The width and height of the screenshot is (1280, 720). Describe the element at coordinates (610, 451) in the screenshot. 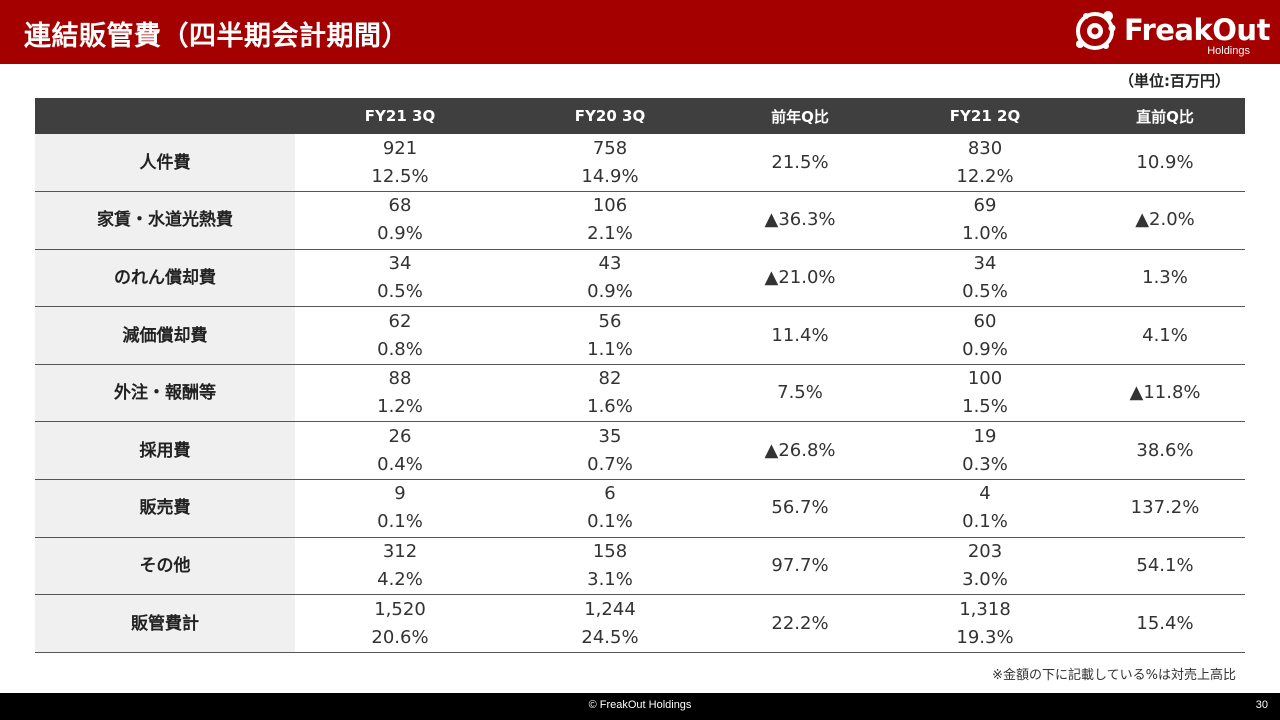

I see `cell-fy20-3q: 35 0.7%` at that location.